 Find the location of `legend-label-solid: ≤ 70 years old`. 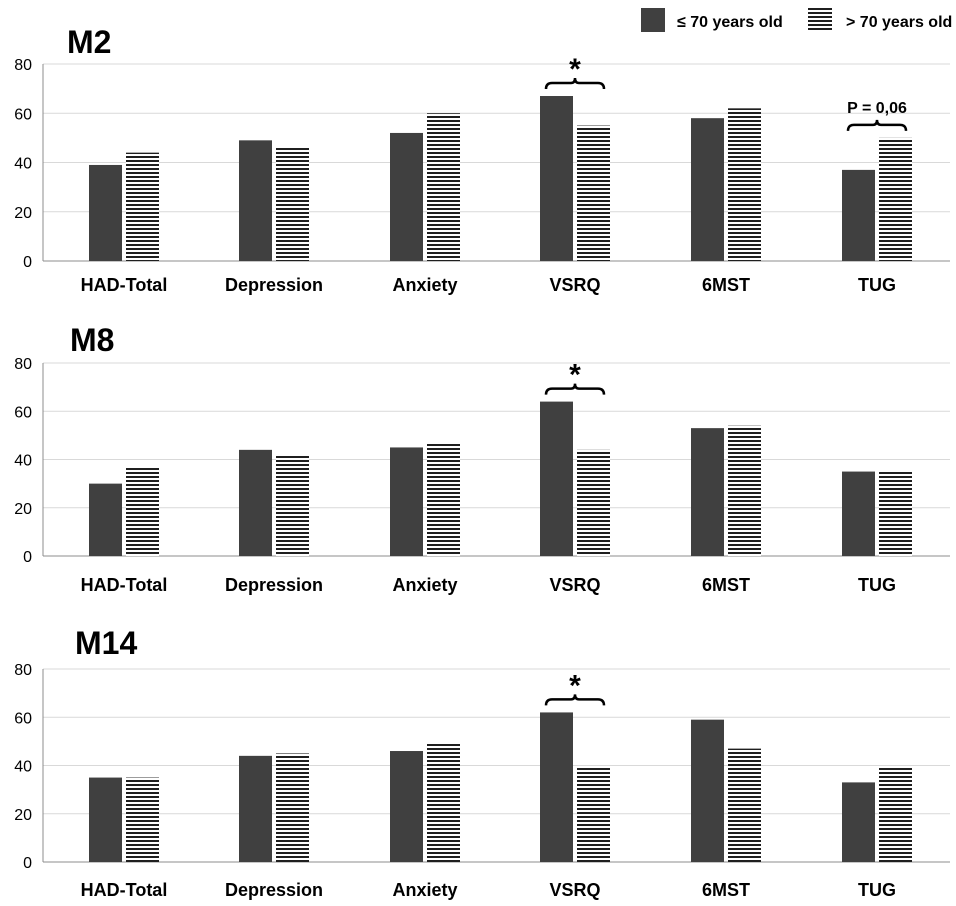

legend-label-solid: ≤ 70 years old is located at coordinates (730, 22).